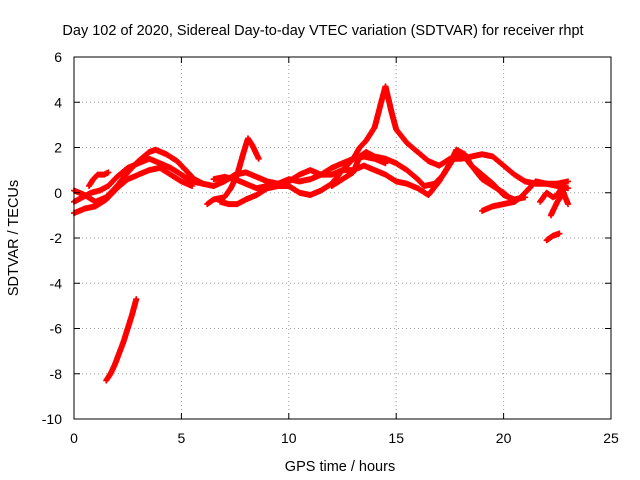 The height and width of the screenshot is (480, 640). I want to click on y-tick-label: -8, so click(56, 374).